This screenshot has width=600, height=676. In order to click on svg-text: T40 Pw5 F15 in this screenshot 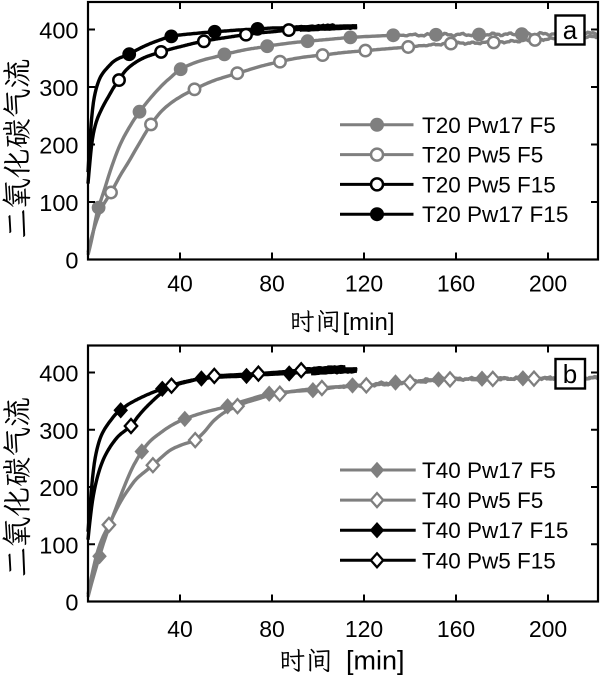, I will do `click(489, 560)`.